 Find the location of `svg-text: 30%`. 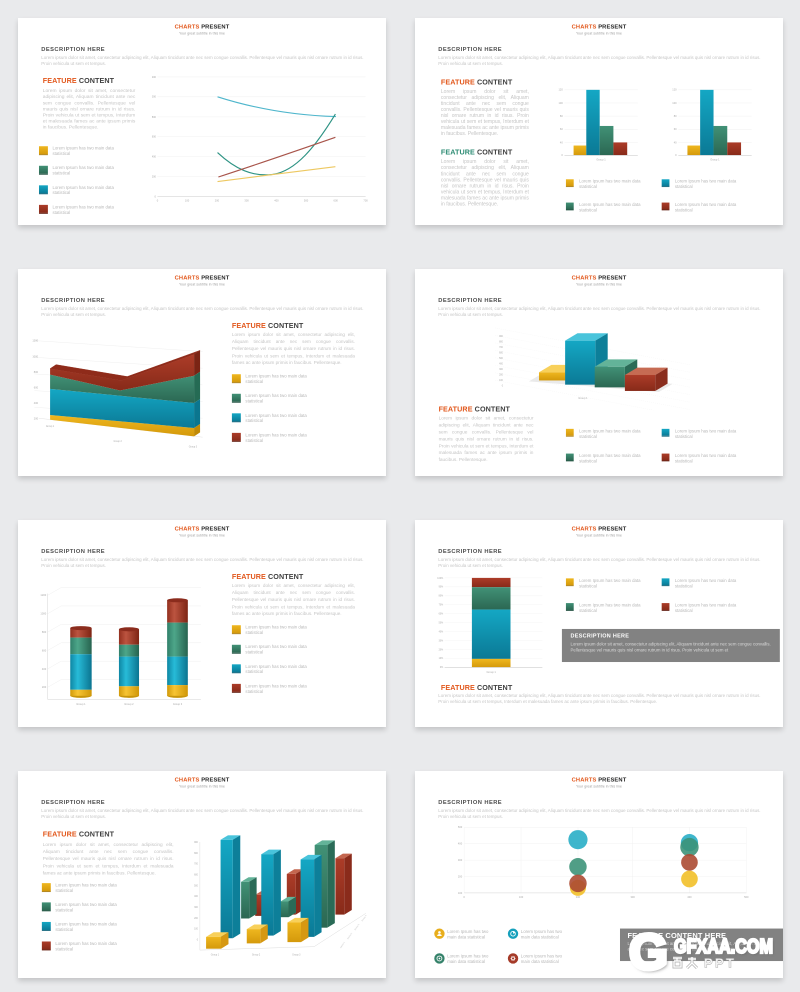

svg-text: 30% is located at coordinates (441, 641).